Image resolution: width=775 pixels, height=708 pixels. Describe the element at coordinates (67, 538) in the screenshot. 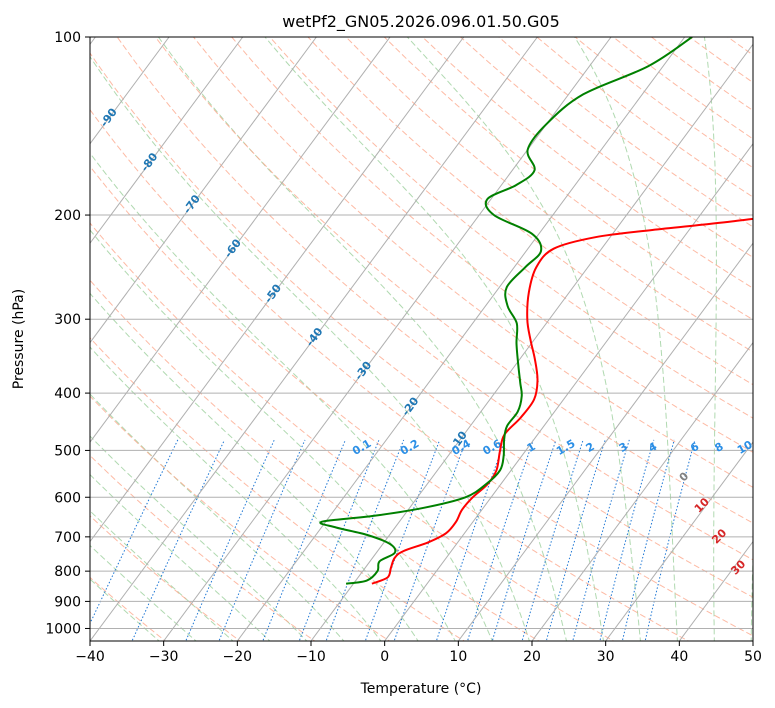

I see `y-tick-label: 700` at that location.